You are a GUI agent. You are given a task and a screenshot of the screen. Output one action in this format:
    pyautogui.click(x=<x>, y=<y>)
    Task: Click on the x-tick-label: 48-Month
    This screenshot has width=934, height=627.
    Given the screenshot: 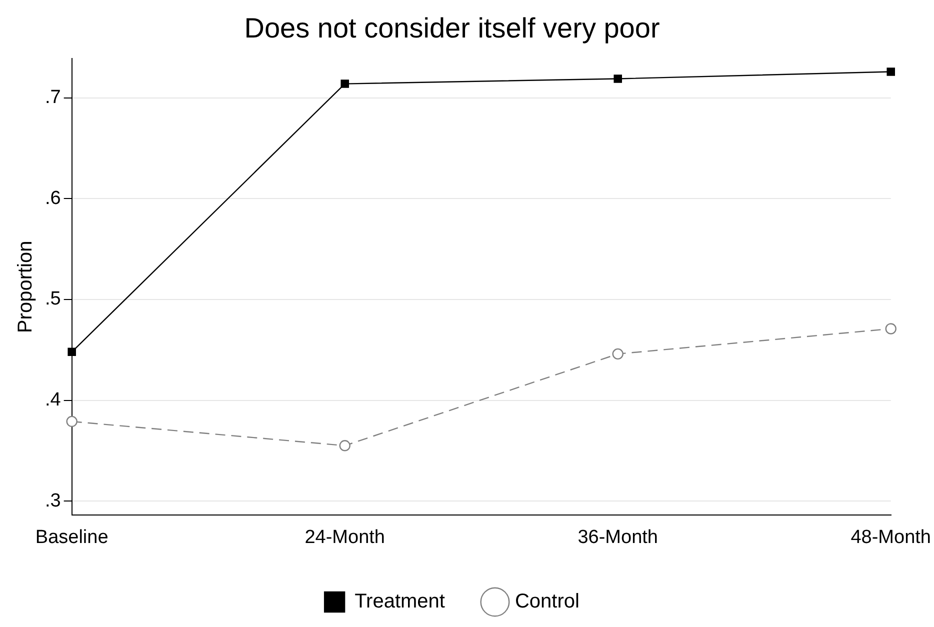 What is the action you would take?
    pyautogui.click(x=891, y=537)
    